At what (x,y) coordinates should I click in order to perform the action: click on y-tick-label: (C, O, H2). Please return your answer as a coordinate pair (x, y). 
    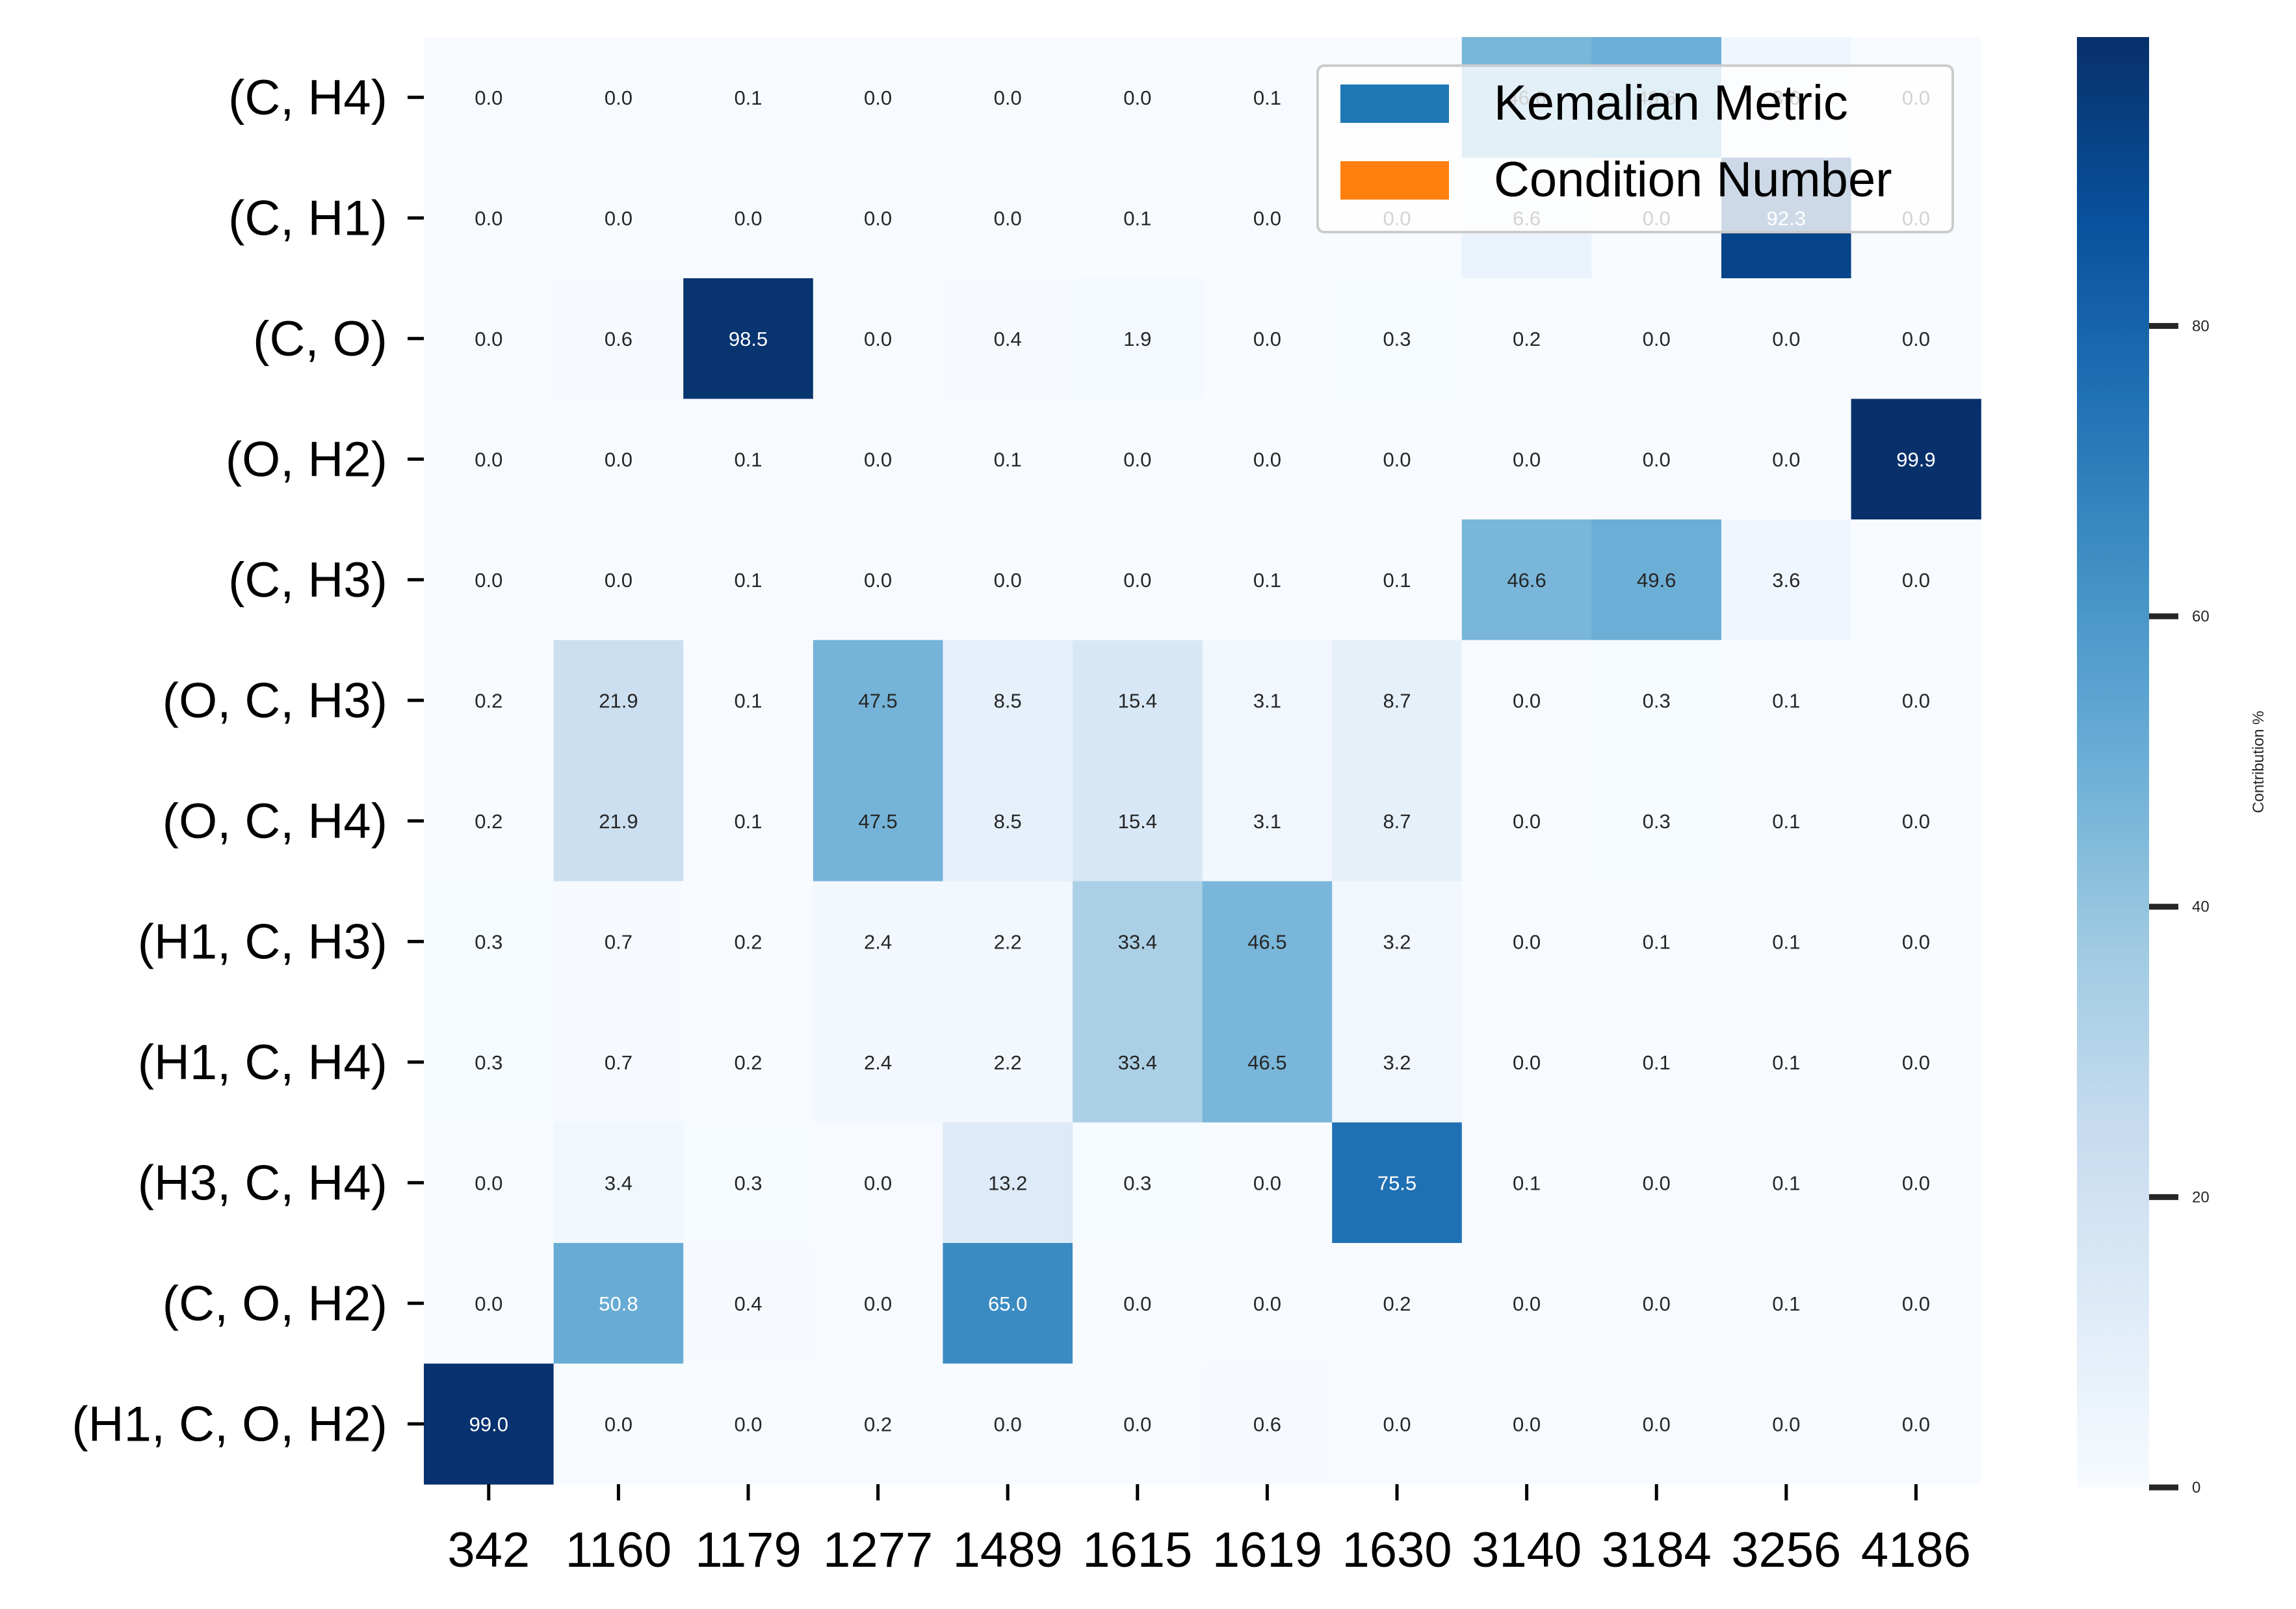
    Looking at the image, I should click on (275, 1303).